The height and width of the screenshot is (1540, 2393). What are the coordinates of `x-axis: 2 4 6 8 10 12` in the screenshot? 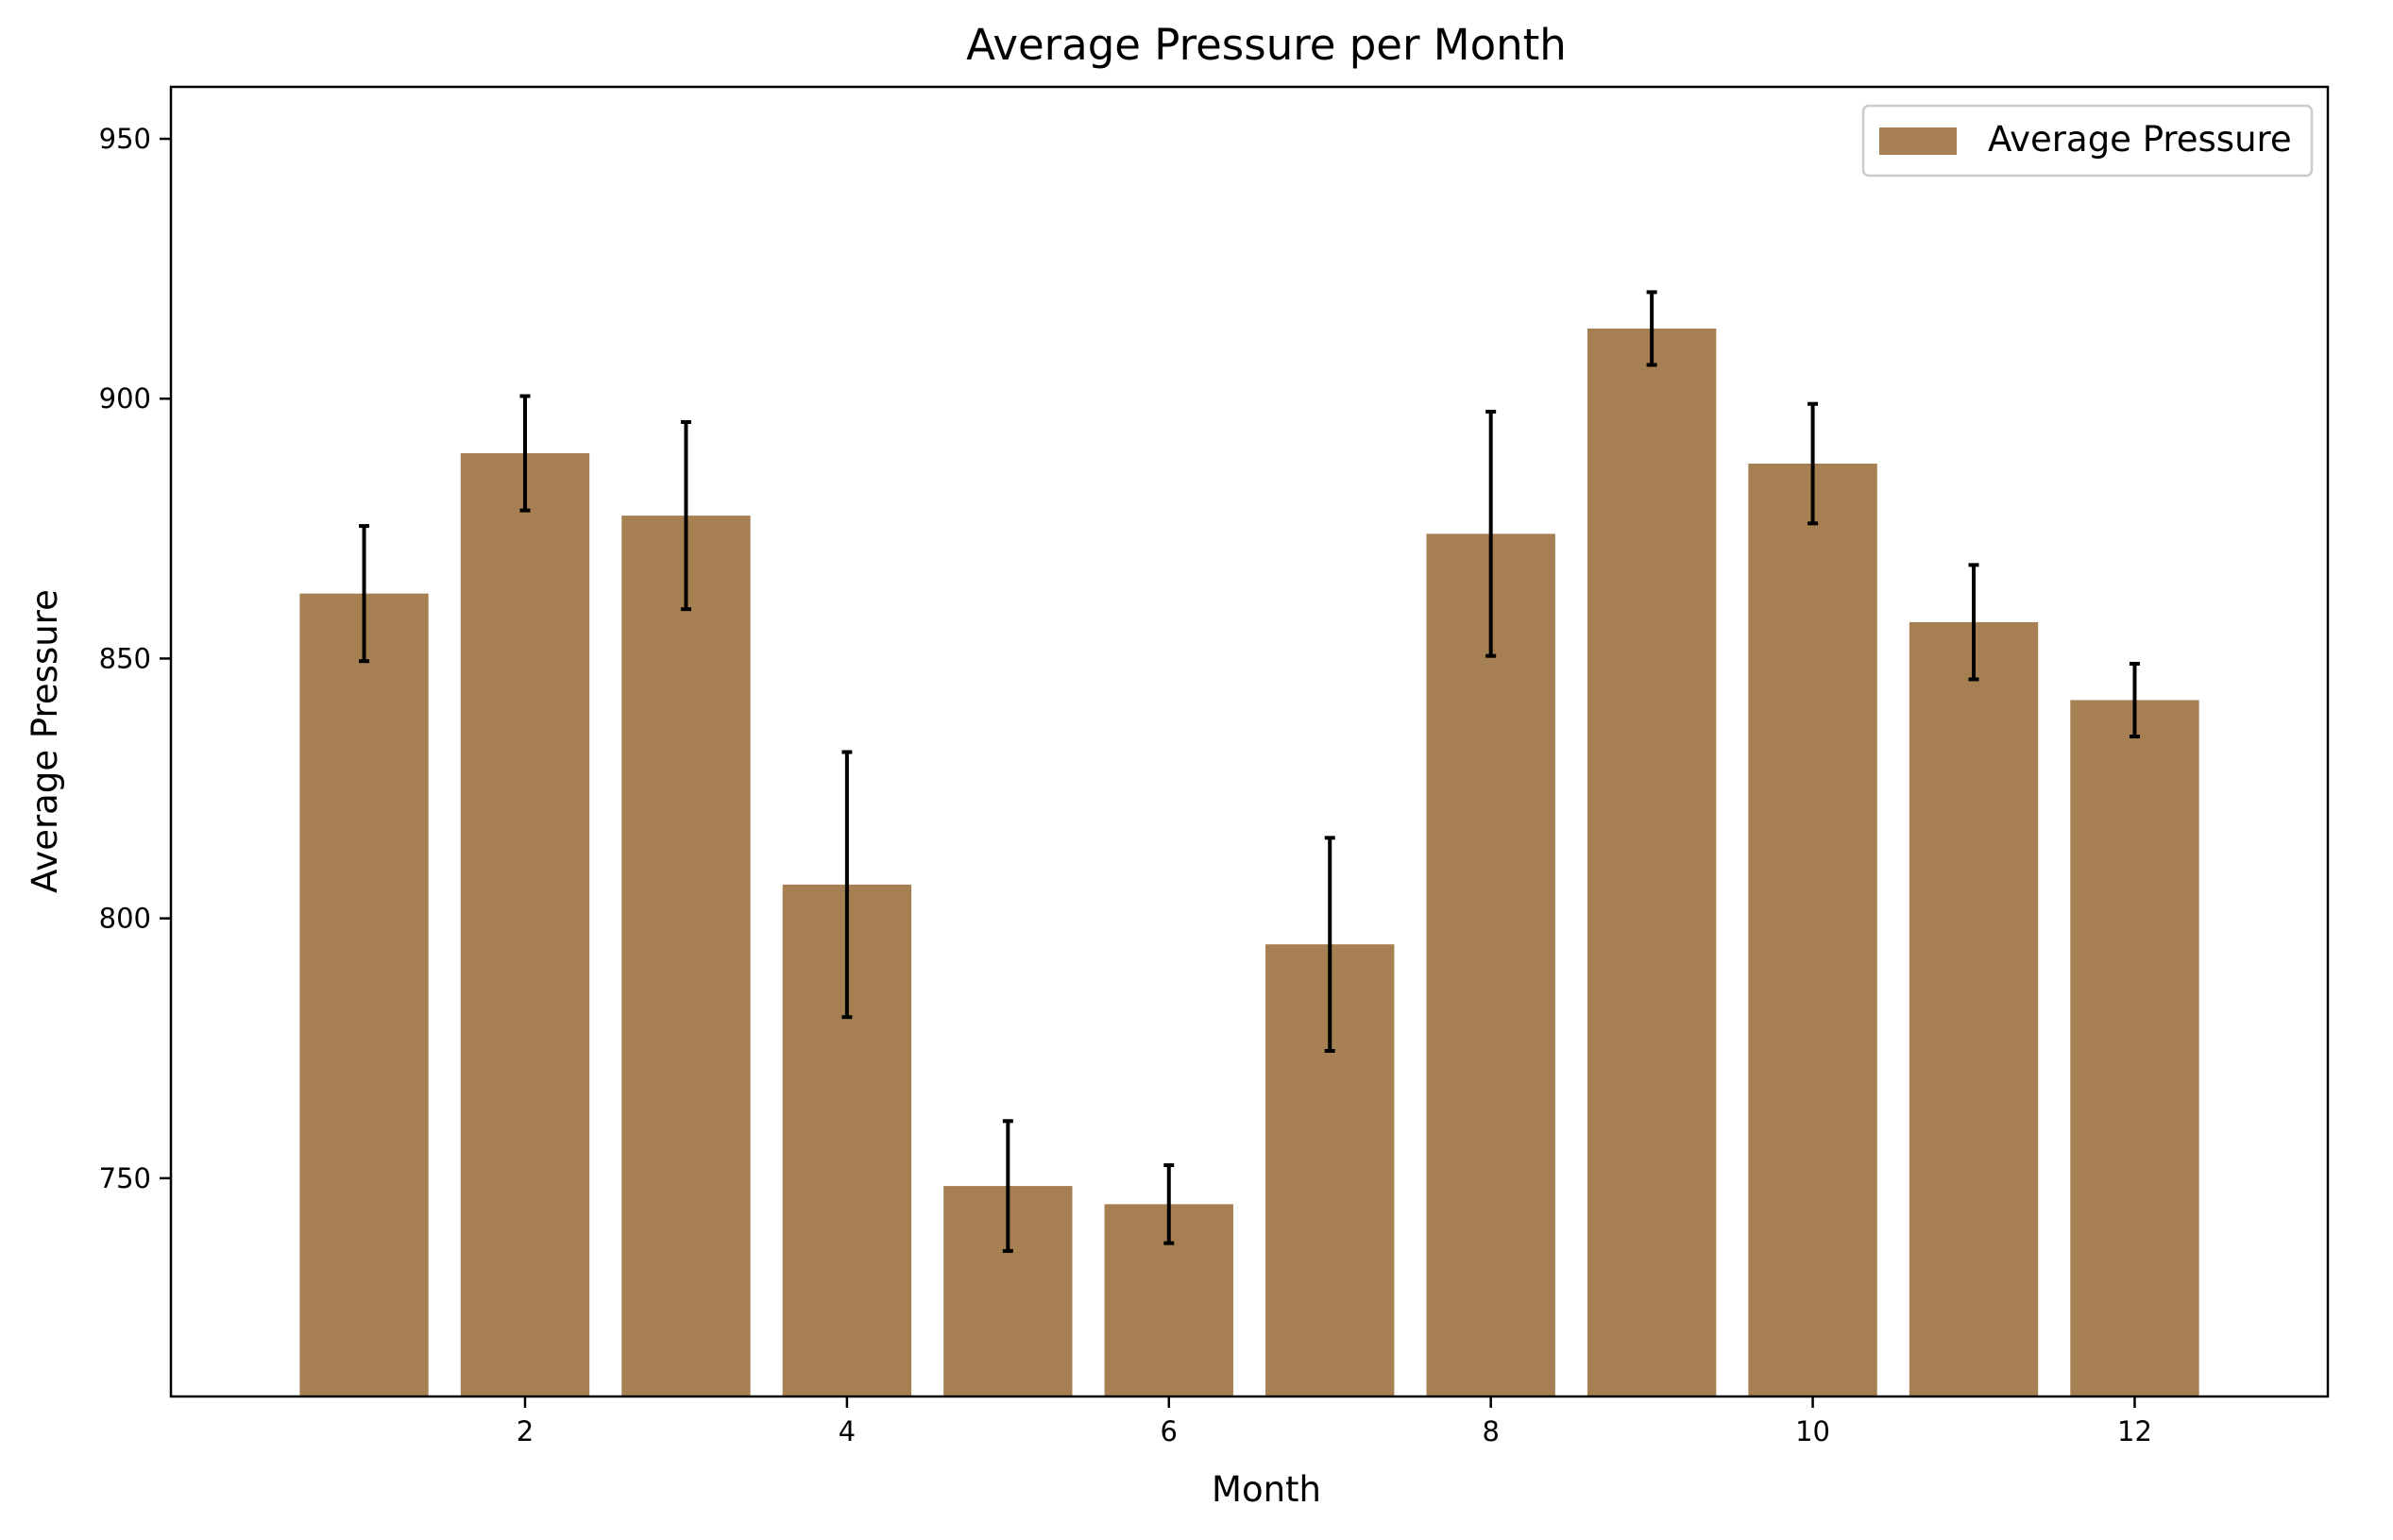 It's located at (1334, 1421).